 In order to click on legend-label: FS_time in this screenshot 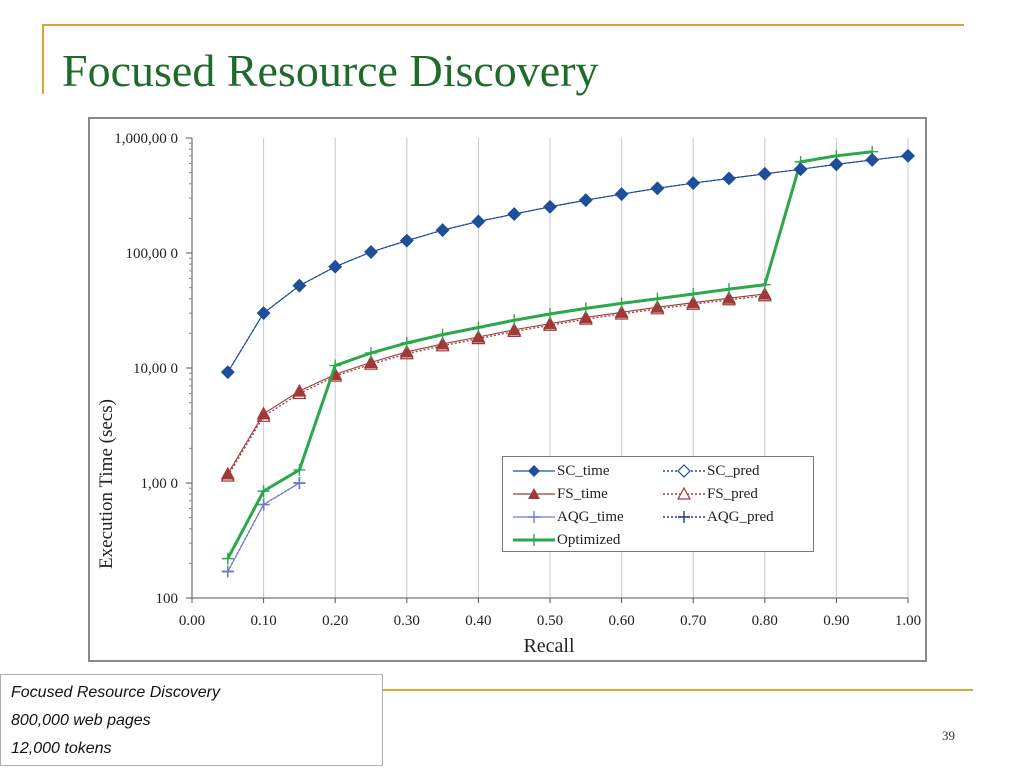, I will do `click(582, 493)`.